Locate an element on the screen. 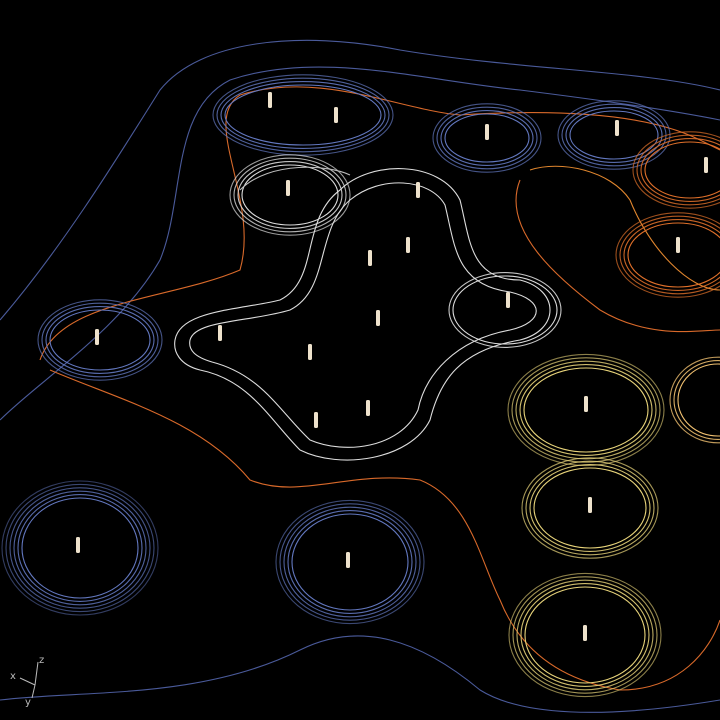 The width and height of the screenshot is (720, 720). axis-triad is located at coordinates (29, 680).